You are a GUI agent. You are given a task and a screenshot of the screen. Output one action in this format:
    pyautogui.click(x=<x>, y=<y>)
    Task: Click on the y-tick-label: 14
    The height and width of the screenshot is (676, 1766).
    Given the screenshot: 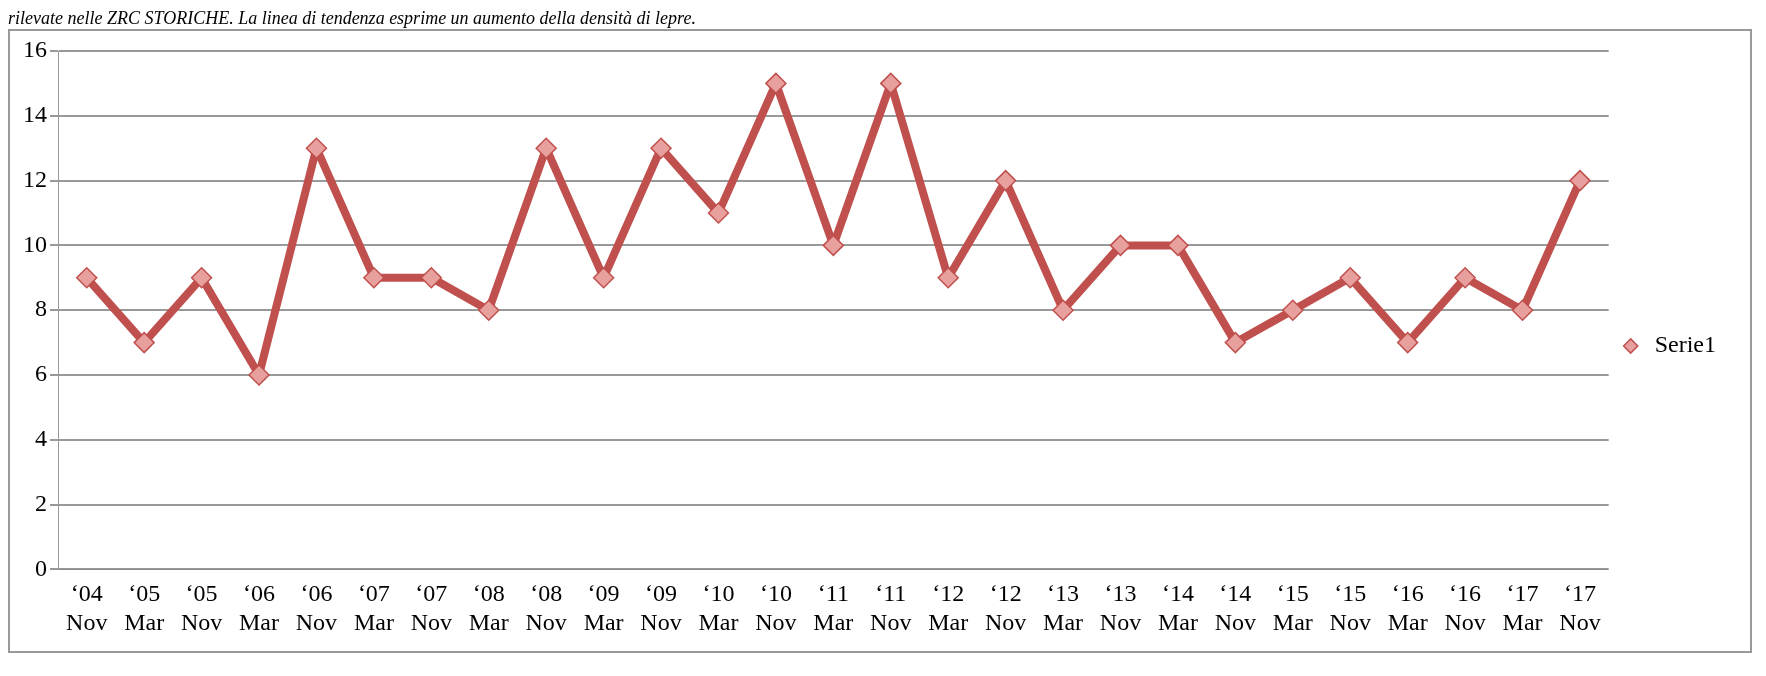 What is the action you would take?
    pyautogui.click(x=35, y=114)
    